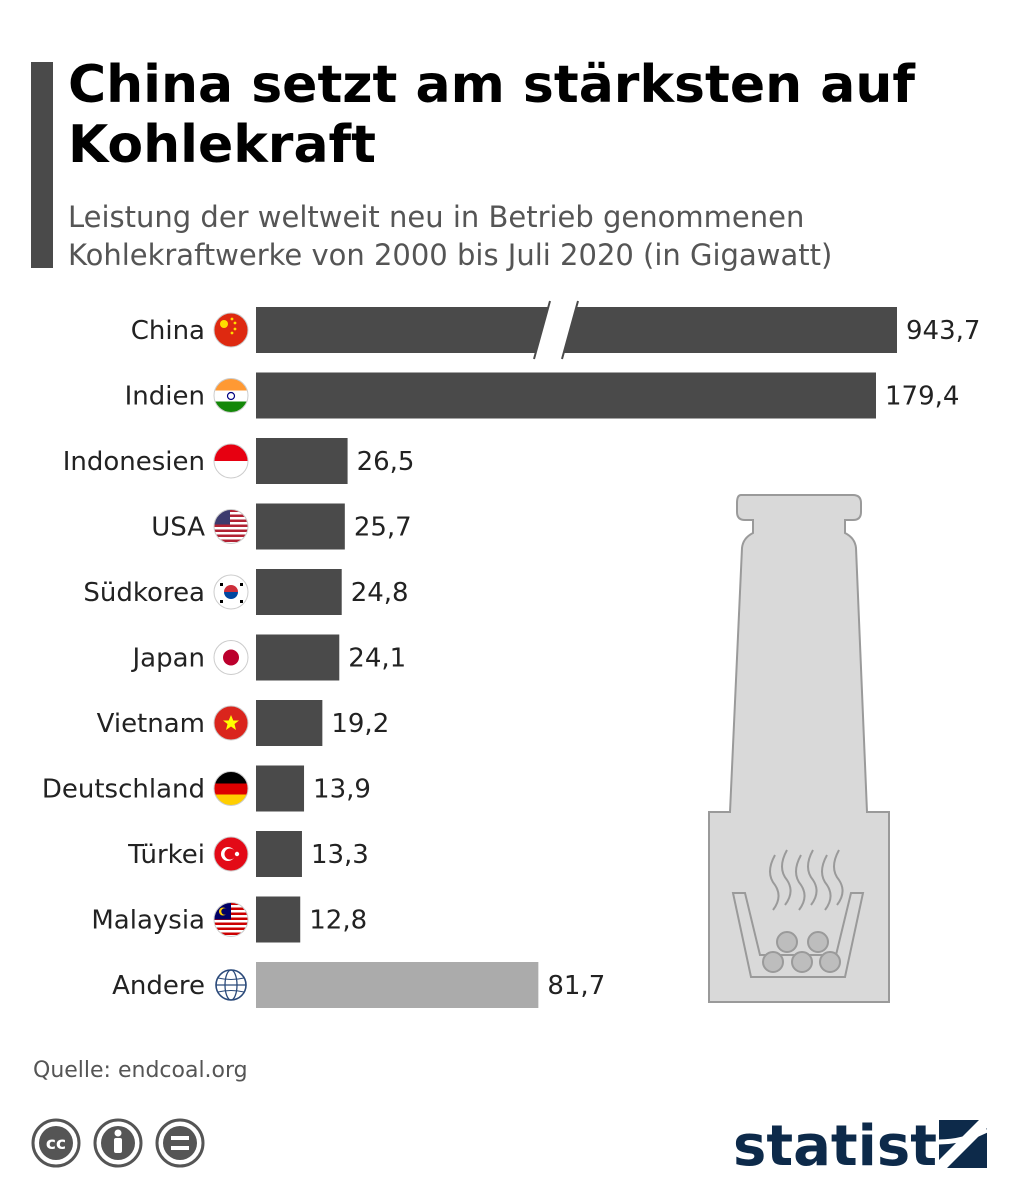  What do you see at coordinates (360, 724) in the screenshot?
I see `value-label-vietnam: 19,2` at bounding box center [360, 724].